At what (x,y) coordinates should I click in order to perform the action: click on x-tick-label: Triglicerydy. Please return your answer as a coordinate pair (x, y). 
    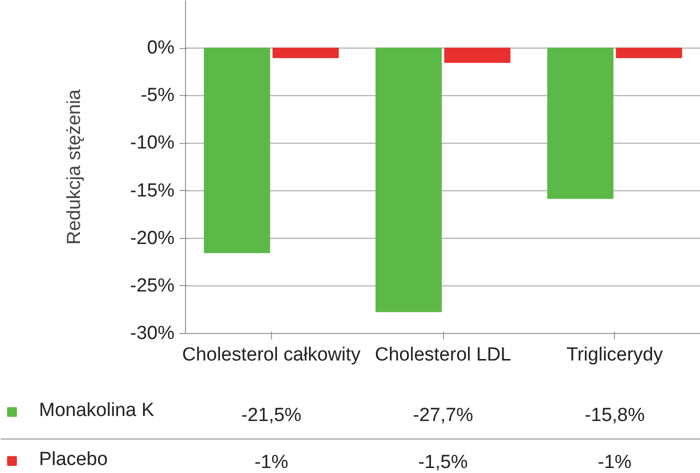
    Looking at the image, I should click on (615, 355).